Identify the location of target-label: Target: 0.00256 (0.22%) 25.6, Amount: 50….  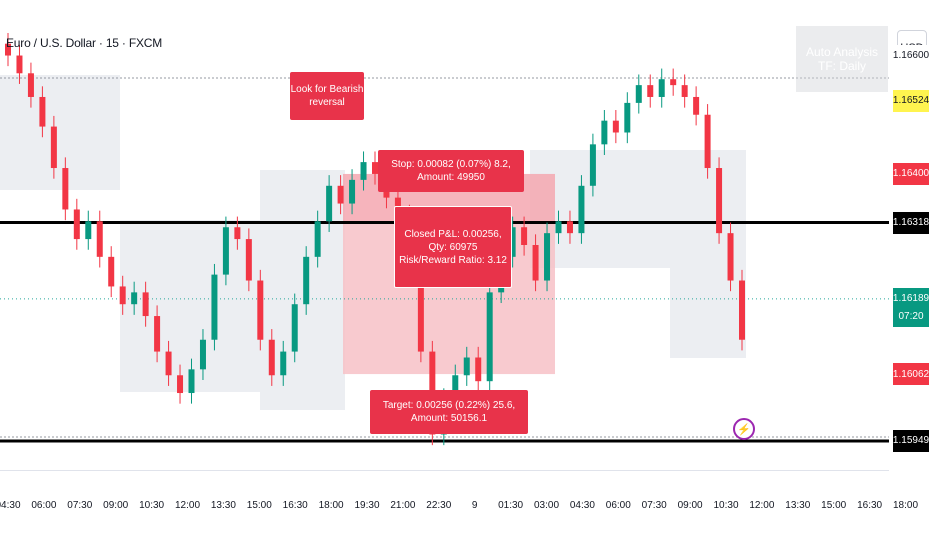
(449, 412).